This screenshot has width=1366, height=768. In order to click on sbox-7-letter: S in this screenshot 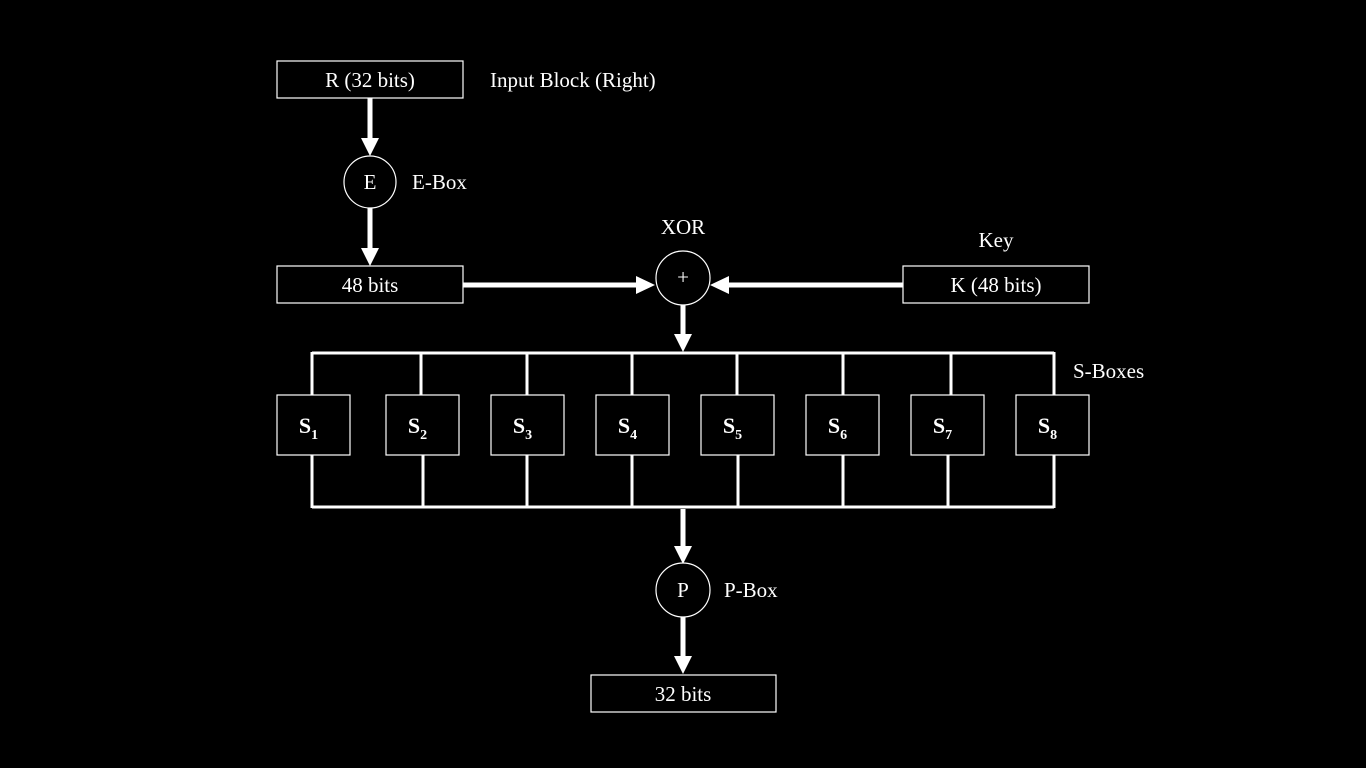, I will do `click(939, 425)`.